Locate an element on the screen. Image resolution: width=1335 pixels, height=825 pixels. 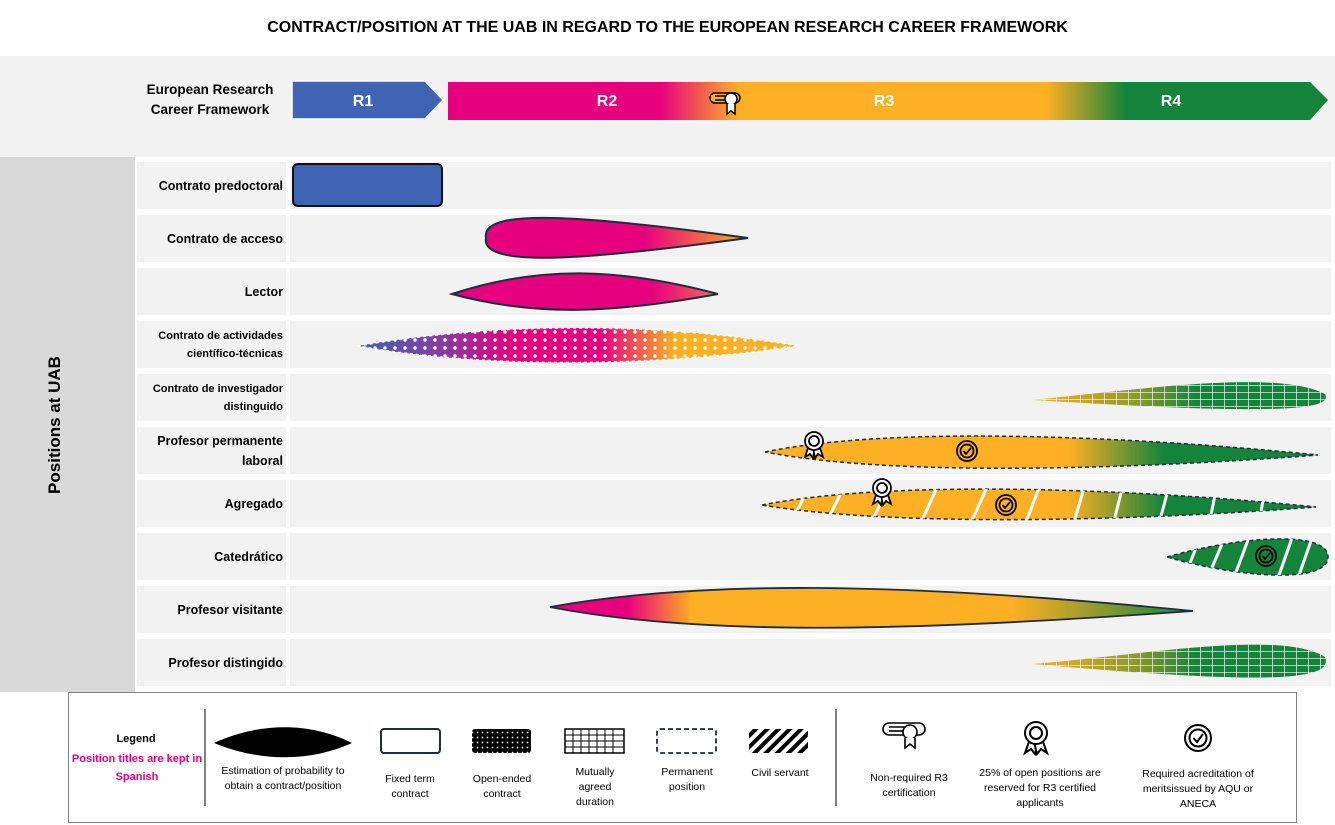
legend-open-ended-dots is located at coordinates (501, 741).